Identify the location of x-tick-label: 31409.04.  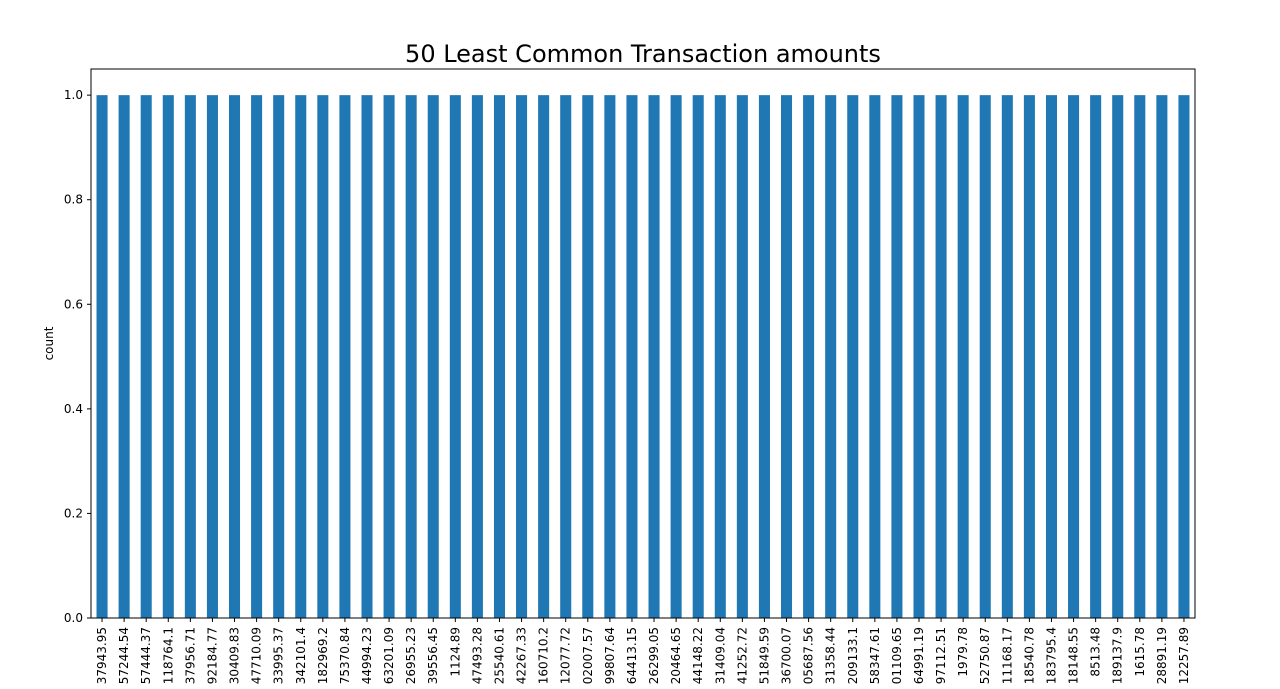
(720, 655).